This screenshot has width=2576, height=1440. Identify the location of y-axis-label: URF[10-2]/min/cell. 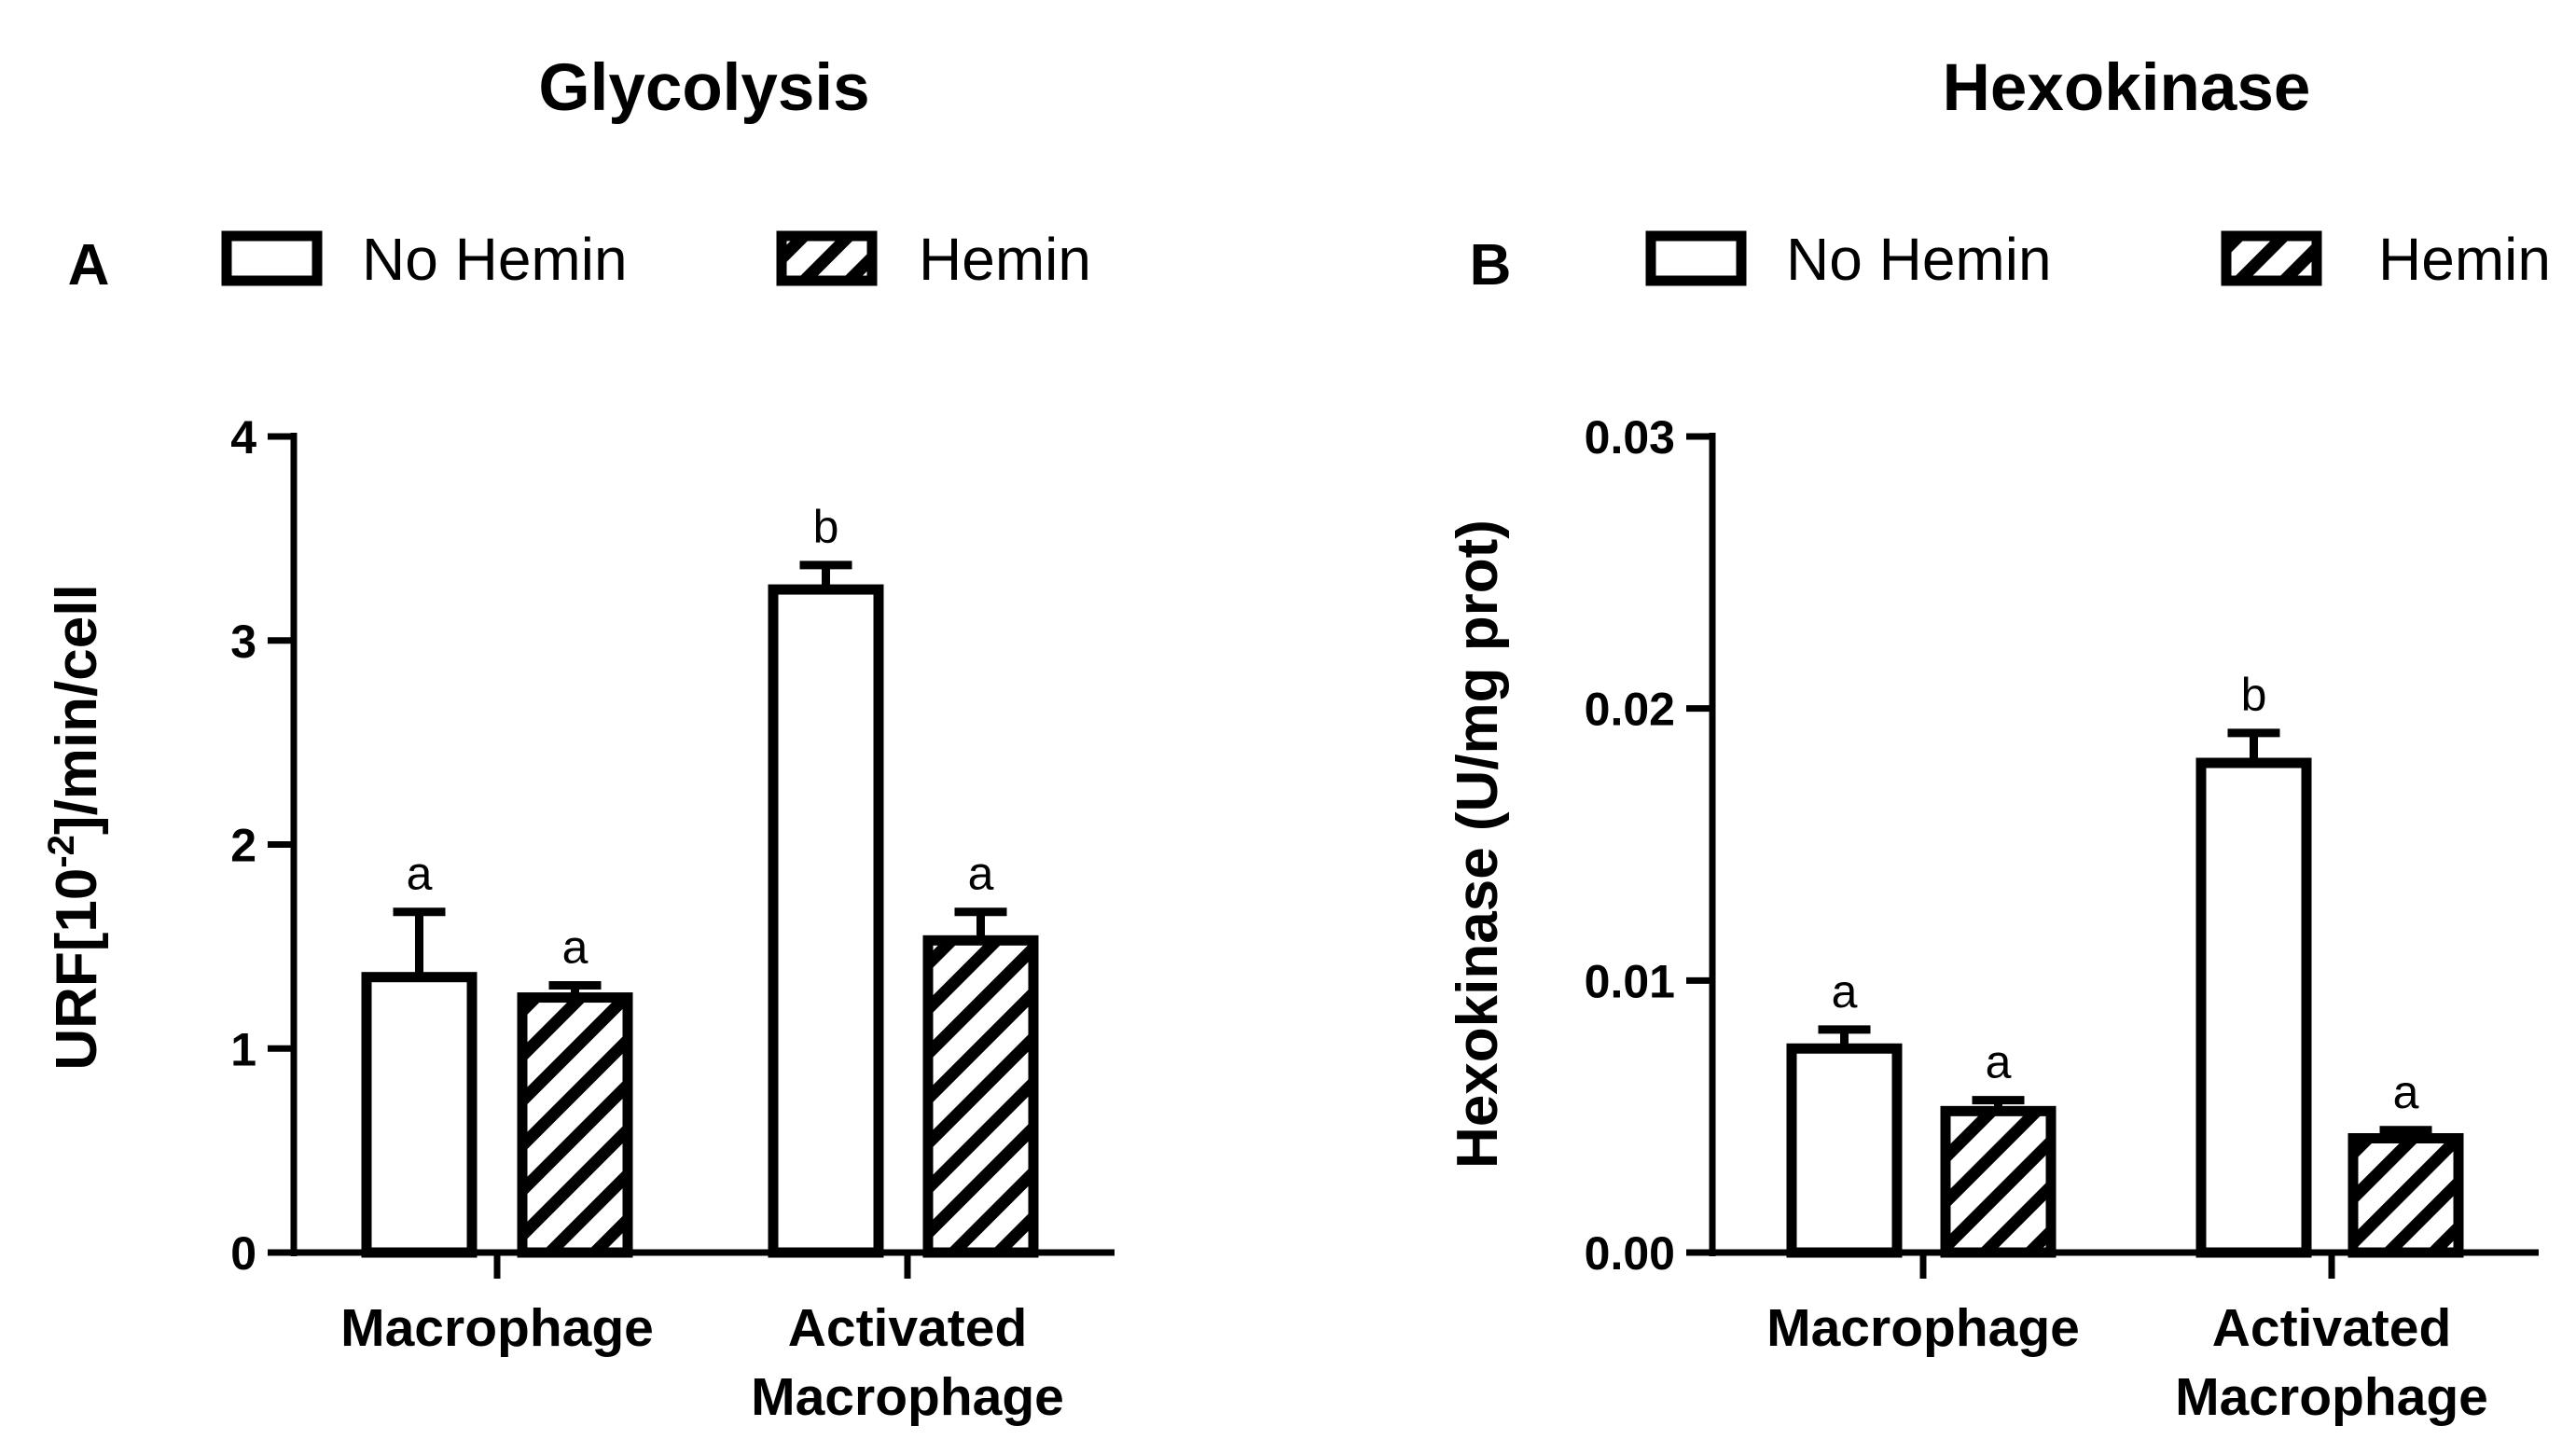
(75, 827).